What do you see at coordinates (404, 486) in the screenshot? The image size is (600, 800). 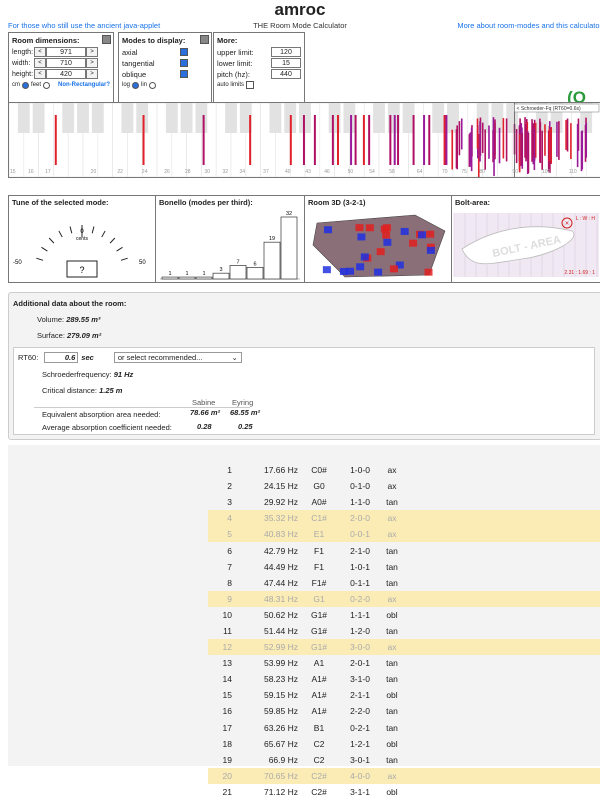 I see `mode-row: 2 24.15 Hz G0 0-1-0 ax` at bounding box center [404, 486].